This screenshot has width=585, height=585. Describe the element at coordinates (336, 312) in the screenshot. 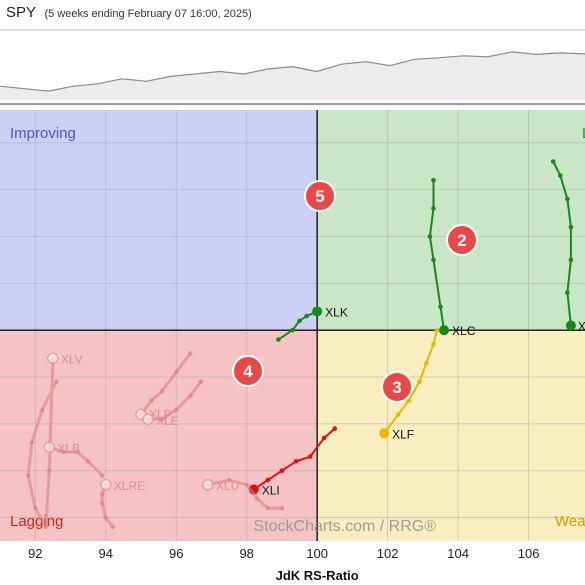

I see `series-label: XLK` at that location.